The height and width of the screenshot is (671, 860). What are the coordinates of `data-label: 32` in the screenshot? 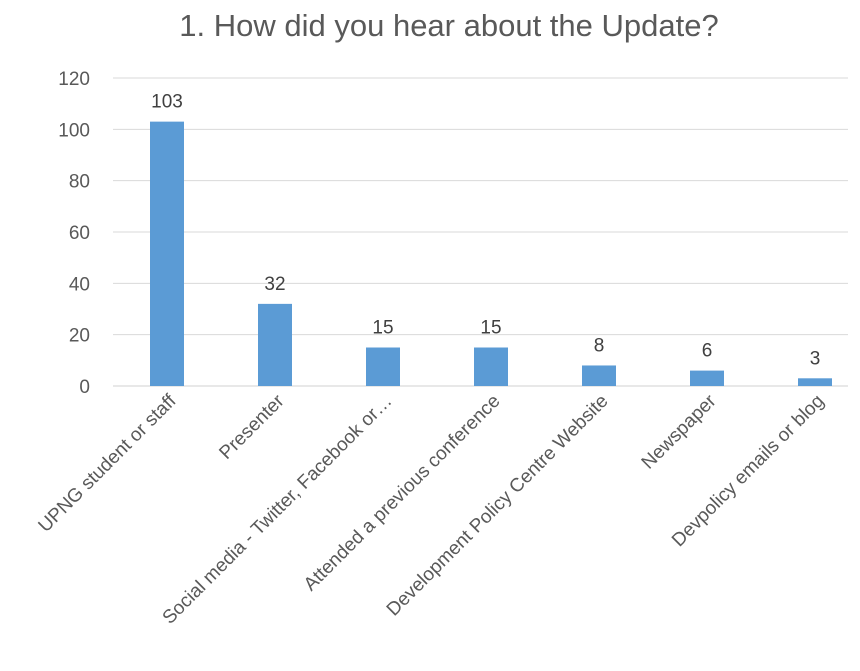 It's located at (274, 284).